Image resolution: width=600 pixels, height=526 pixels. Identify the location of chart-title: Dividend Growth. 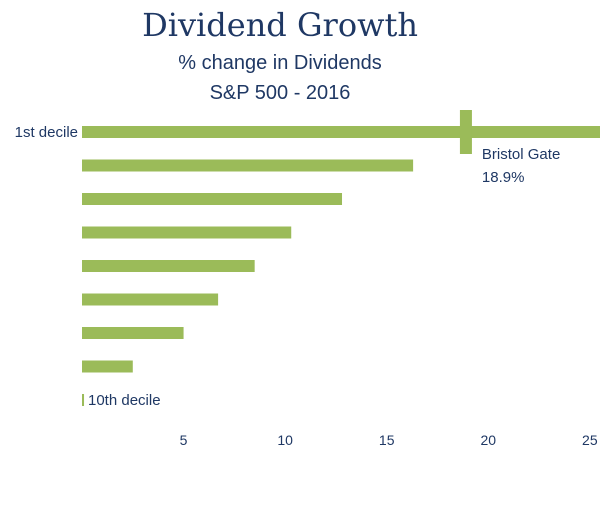
(280, 25).